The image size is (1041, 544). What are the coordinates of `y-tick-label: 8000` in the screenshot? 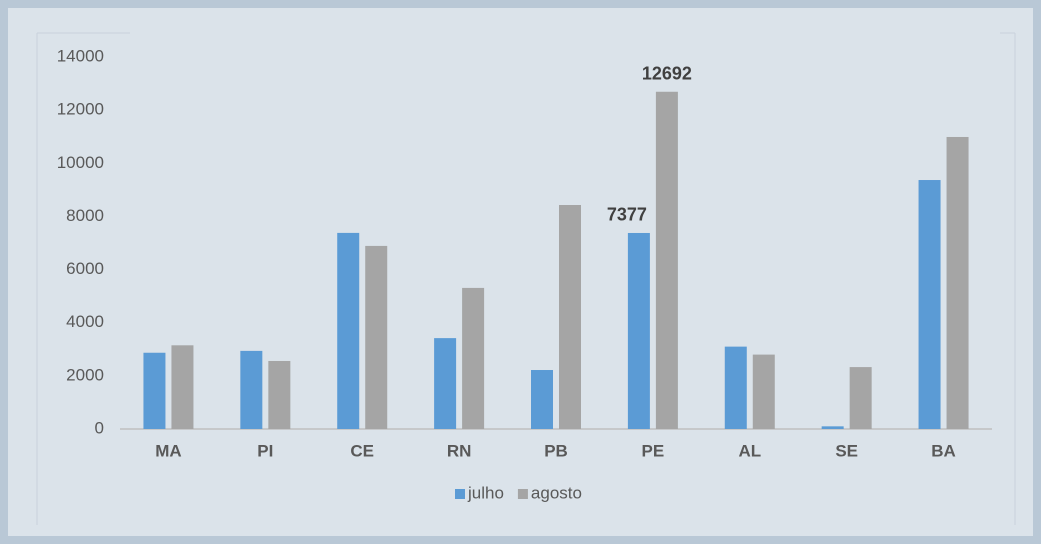 It's located at (85, 215).